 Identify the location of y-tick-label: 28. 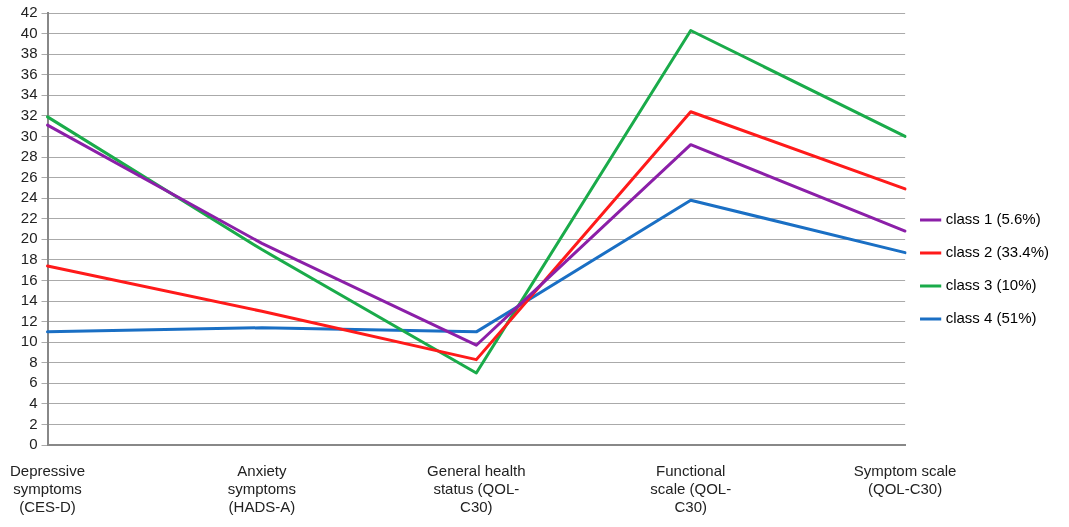
(29, 156).